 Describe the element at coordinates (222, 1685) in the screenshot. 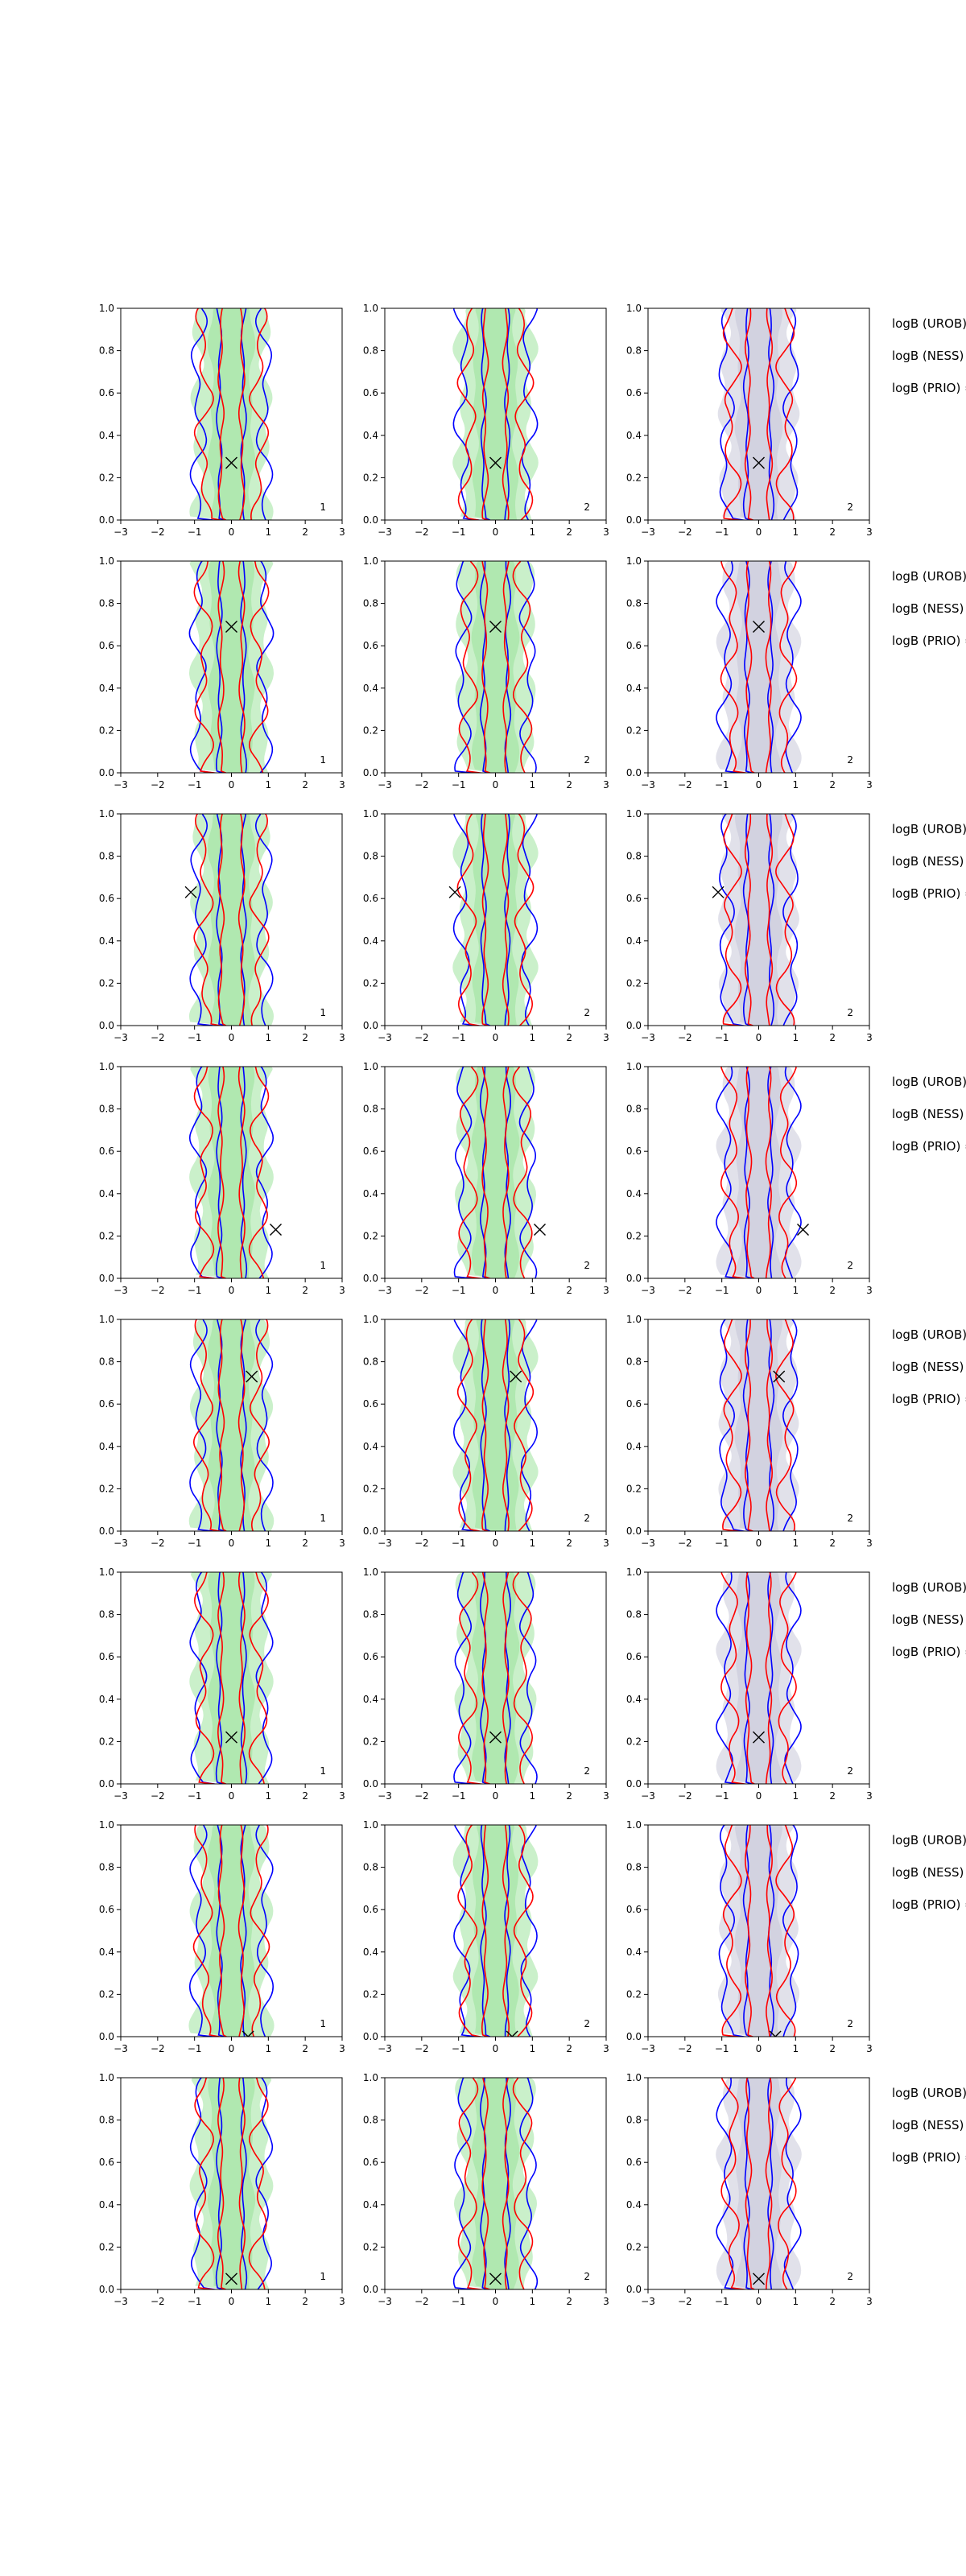

I see `subplot-r6-c1: −3 −2 −1 0 1 2 3 0.0 0.2 0.4 0.6 0.8 1.0 1` at that location.